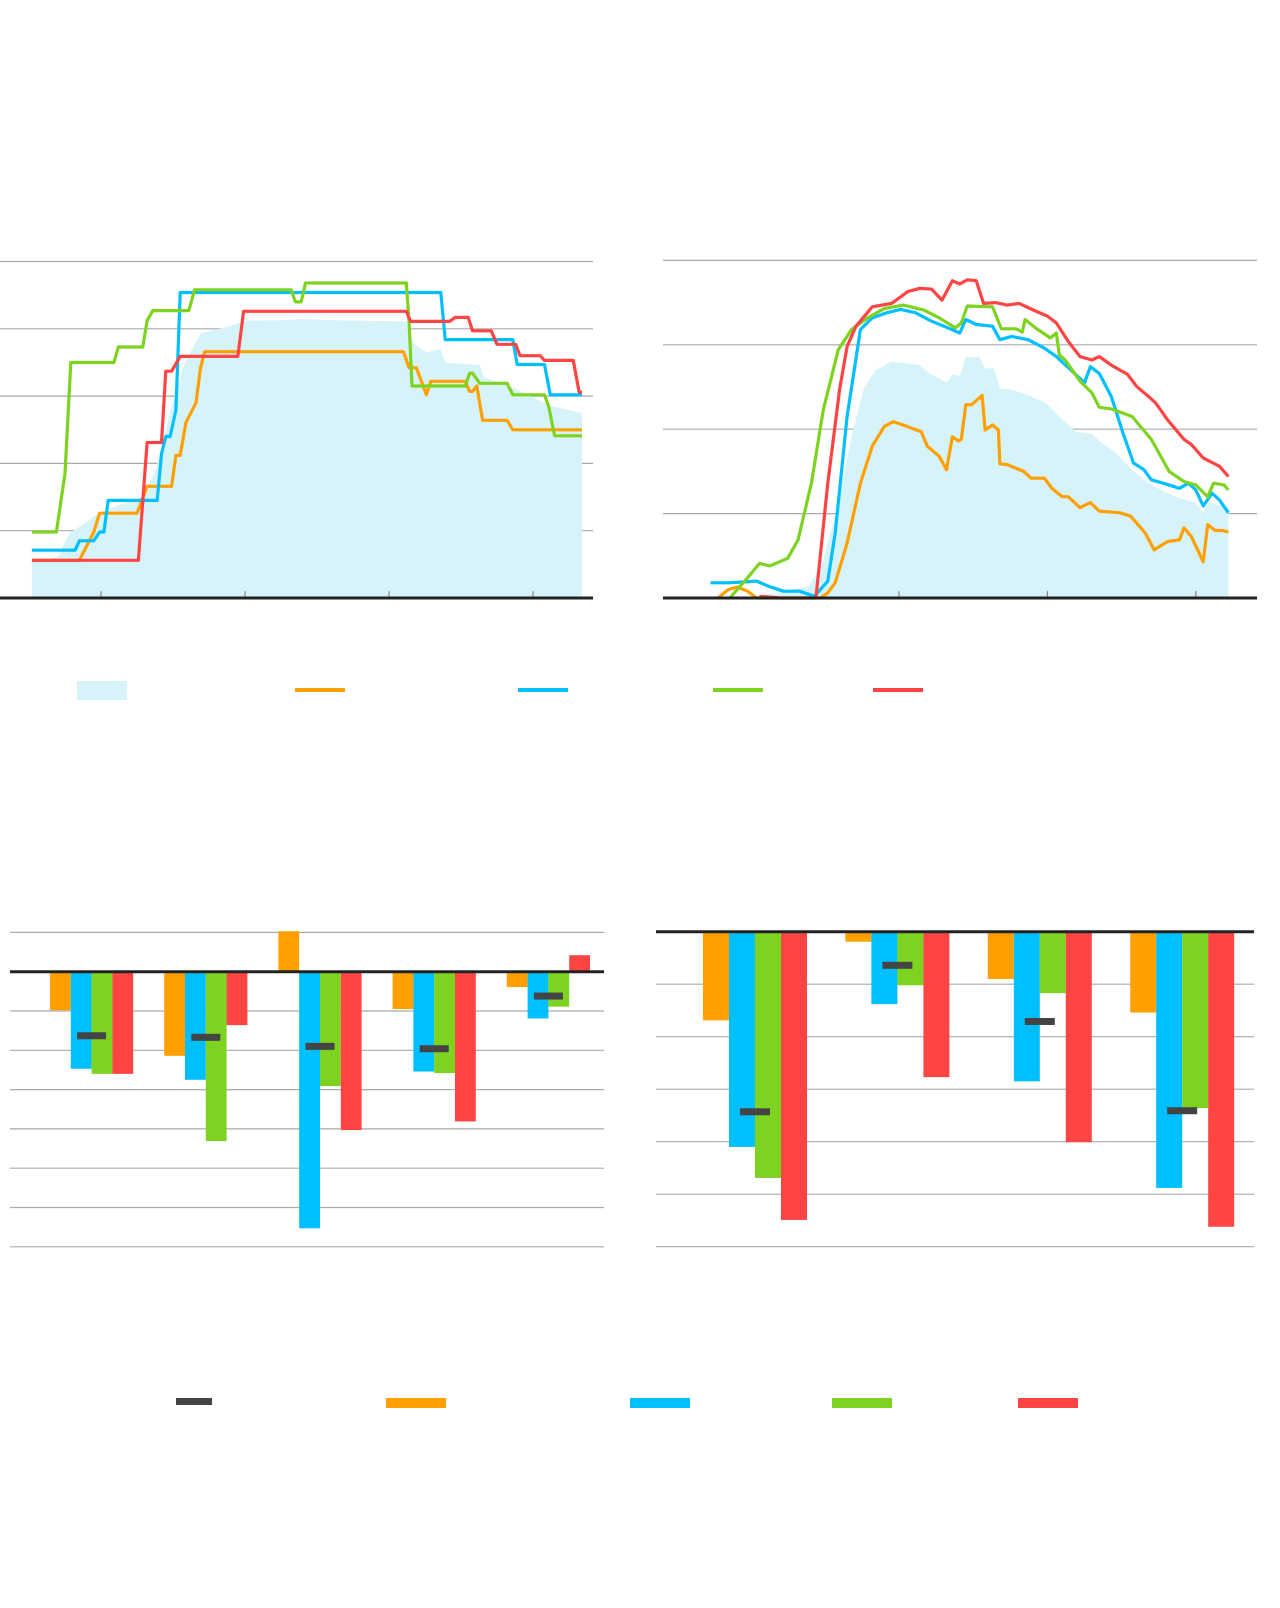  Describe the element at coordinates (500, 690) in the screenshot. I see `line-chart-legend` at that location.